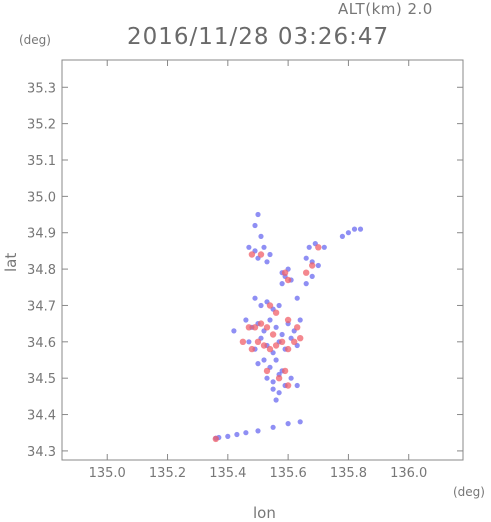 Image resolution: width=491 pixels, height=522 pixels. I want to click on y-tick-label: 34.4, so click(41, 416).